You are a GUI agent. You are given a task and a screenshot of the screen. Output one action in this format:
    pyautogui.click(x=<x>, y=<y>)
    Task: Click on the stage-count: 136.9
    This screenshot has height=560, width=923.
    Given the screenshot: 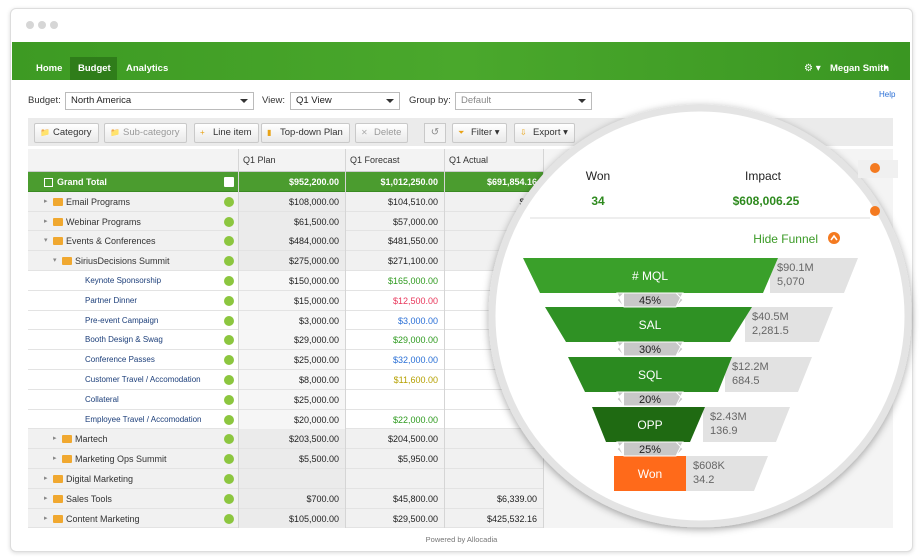 What is the action you would take?
    pyautogui.click(x=724, y=431)
    